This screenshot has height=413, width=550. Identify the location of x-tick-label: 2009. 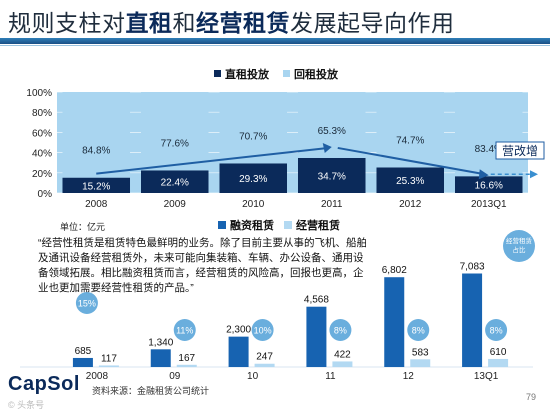
(175, 204).